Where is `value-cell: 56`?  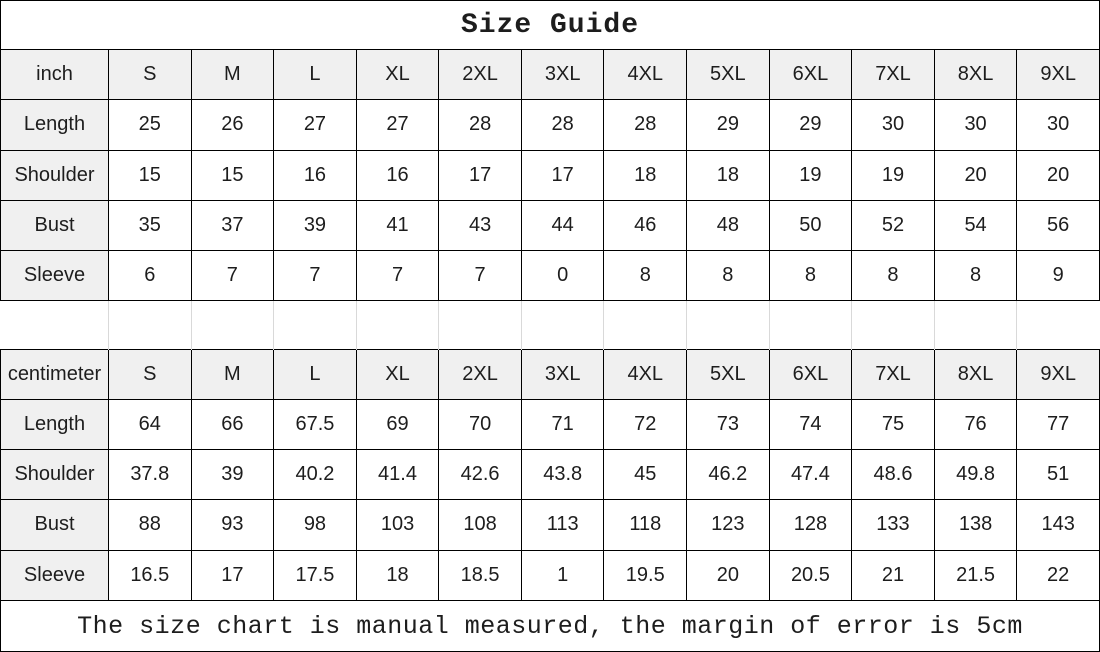
value-cell: 56 is located at coordinates (1058, 225).